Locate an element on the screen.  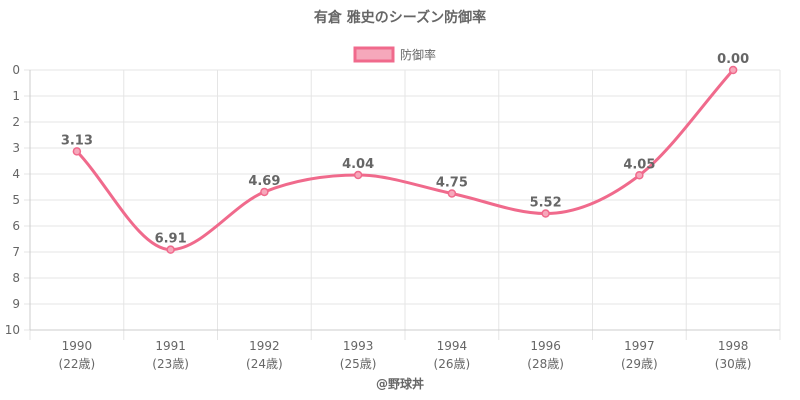
y-axis-ticks: 0 1 2 3 4 5 6 7 8 9 10 is located at coordinates (12, 200).